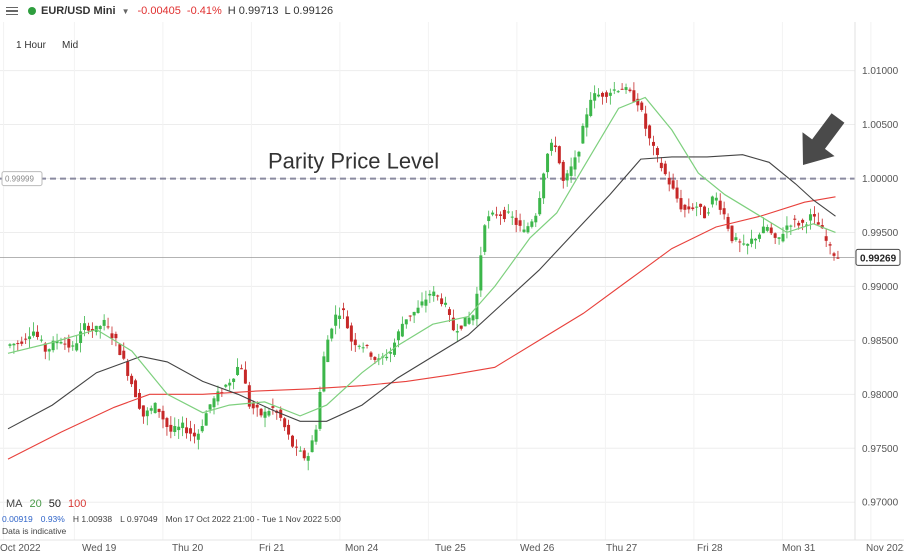 This screenshot has height=556, width=904. Describe the element at coordinates (35, 504) in the screenshot. I see `ma20-legend: 20` at that location.